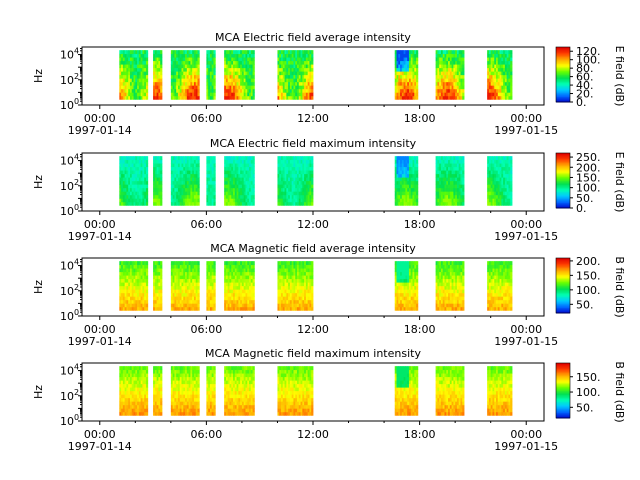  Describe the element at coordinates (588, 60) in the screenshot. I see `colorbar-tick-label: 100.` at that location.